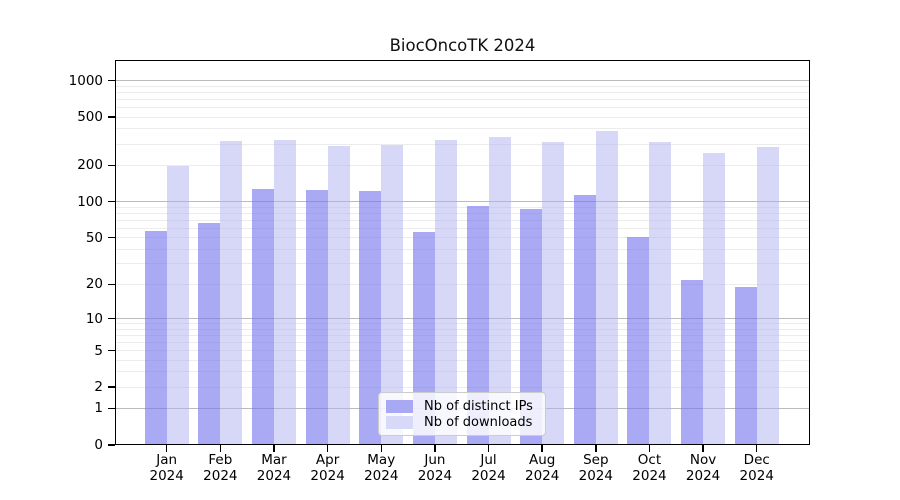  What do you see at coordinates (85, 80) in the screenshot?
I see `y-tick-label: 1000` at bounding box center [85, 80].